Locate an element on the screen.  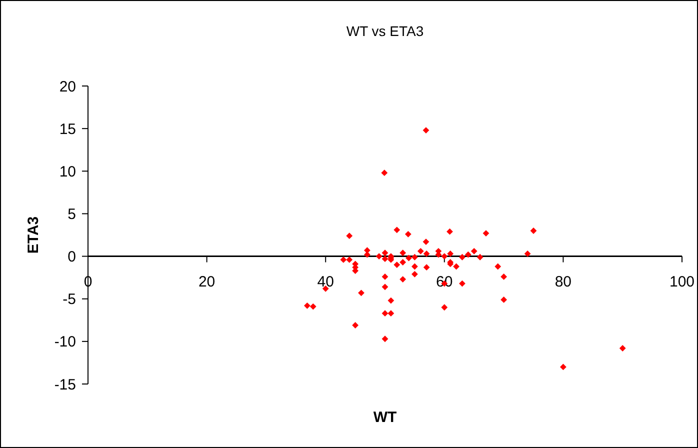
x-axis-title: WT is located at coordinates (385, 417).